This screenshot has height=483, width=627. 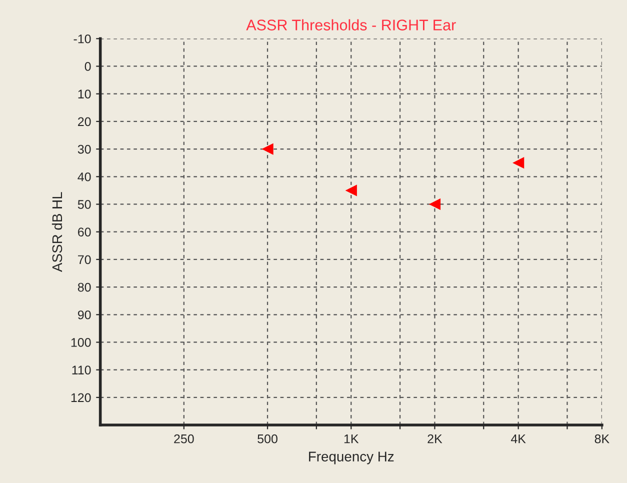 I want to click on y-tick-label: 30, so click(x=84, y=149).